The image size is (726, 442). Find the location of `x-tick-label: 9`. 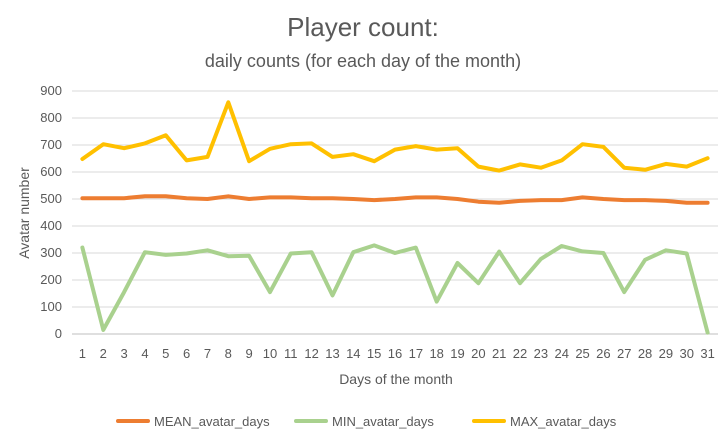

x-tick-label: 9 is located at coordinates (249, 353).